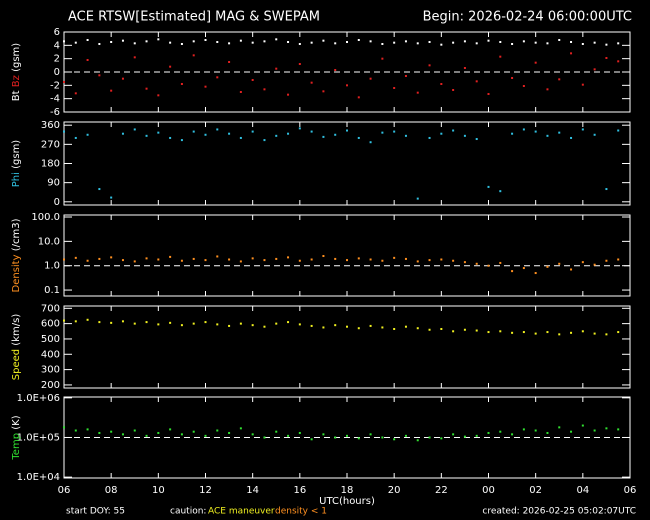  I want to click on x-tick-label: 08, so click(111, 490).